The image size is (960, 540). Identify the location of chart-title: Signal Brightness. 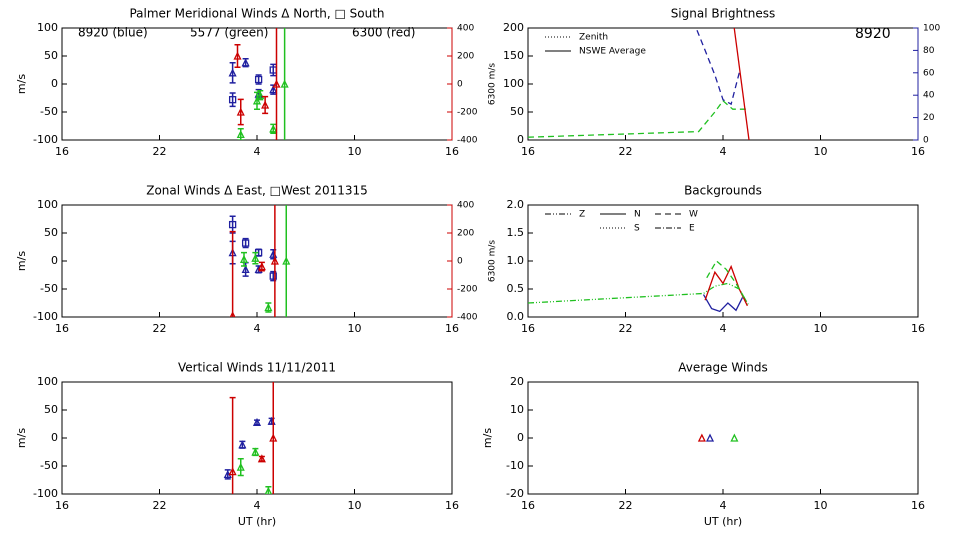
(723, 14).